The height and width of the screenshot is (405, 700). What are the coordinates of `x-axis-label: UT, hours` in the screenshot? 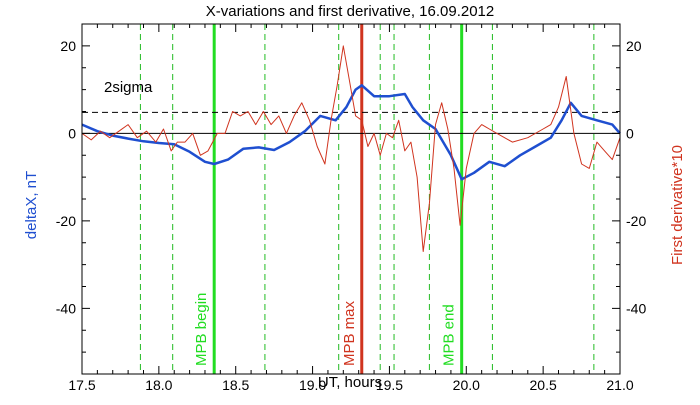 It's located at (350, 382).